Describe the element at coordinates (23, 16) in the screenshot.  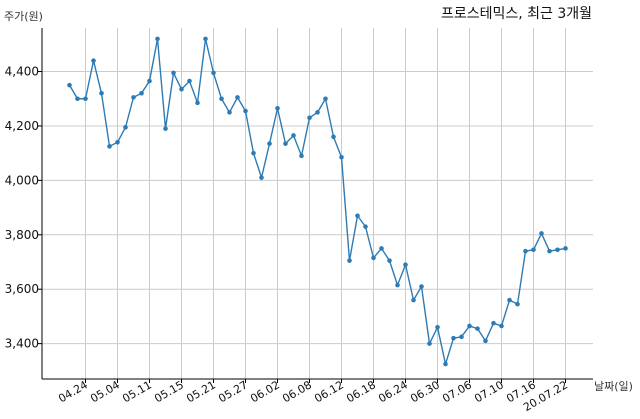
I see `y-axis-label: 주가(원)` at that location.